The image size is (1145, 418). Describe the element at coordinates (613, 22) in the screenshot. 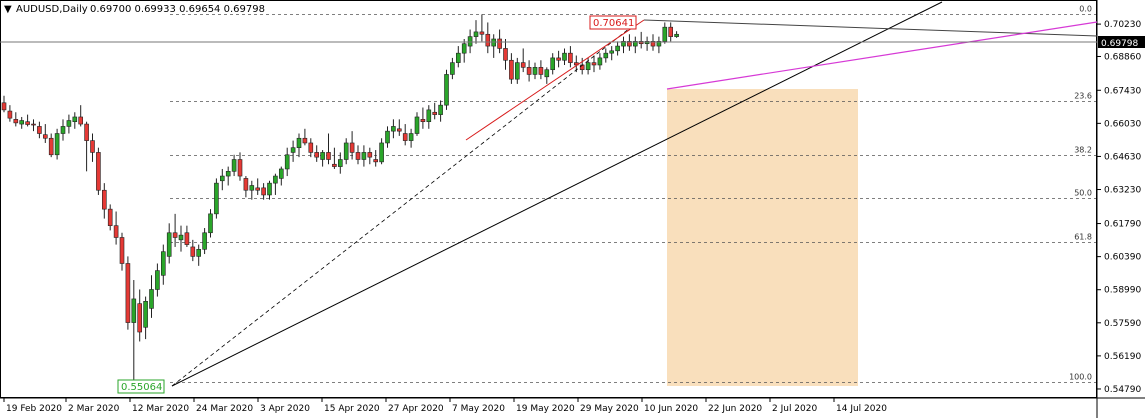

I see `high-price-tag` at that location.